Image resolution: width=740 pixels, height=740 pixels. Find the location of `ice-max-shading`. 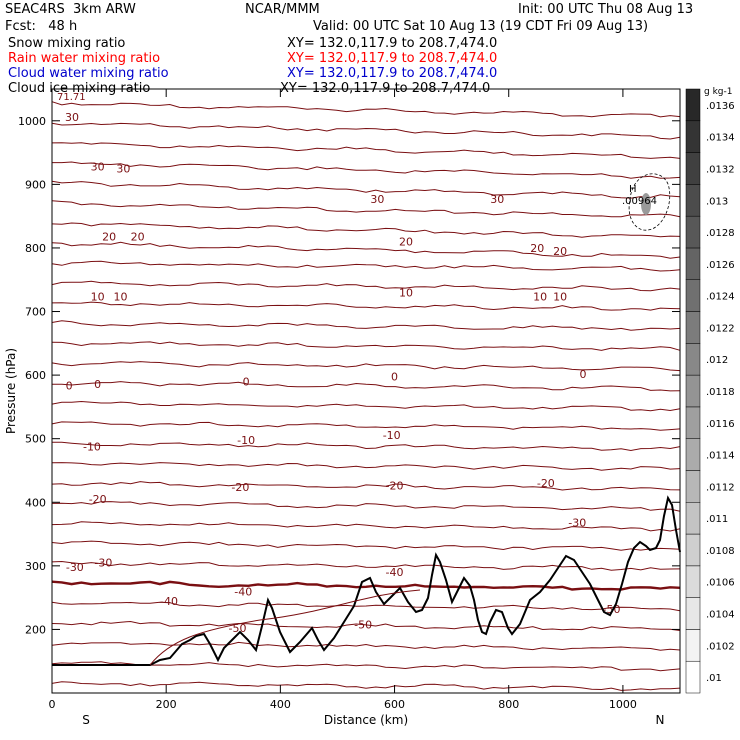

ice-max-shading is located at coordinates (646, 204).